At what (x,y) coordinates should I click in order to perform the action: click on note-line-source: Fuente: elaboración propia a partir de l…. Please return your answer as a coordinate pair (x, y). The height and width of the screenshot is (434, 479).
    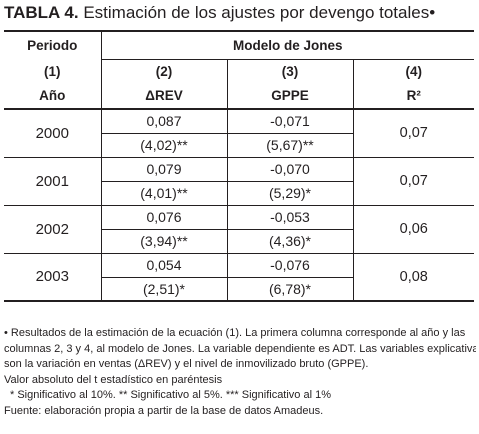
    Looking at the image, I should click on (164, 410).